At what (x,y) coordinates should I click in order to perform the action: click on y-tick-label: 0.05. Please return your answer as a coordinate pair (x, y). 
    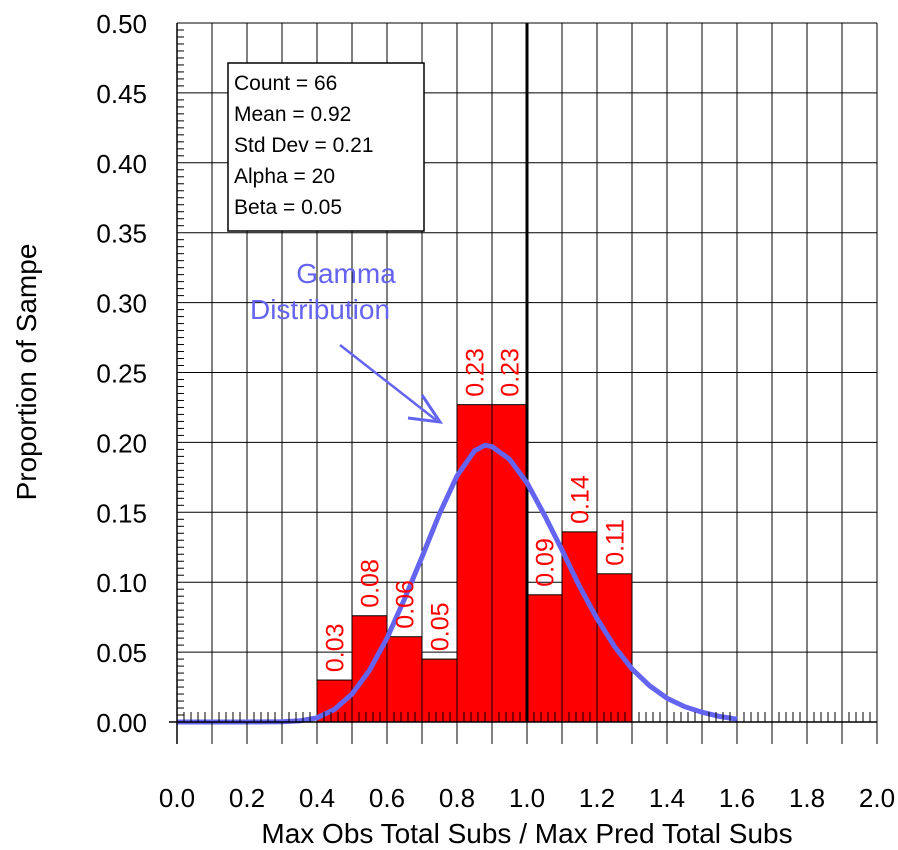
    Looking at the image, I should click on (121, 653).